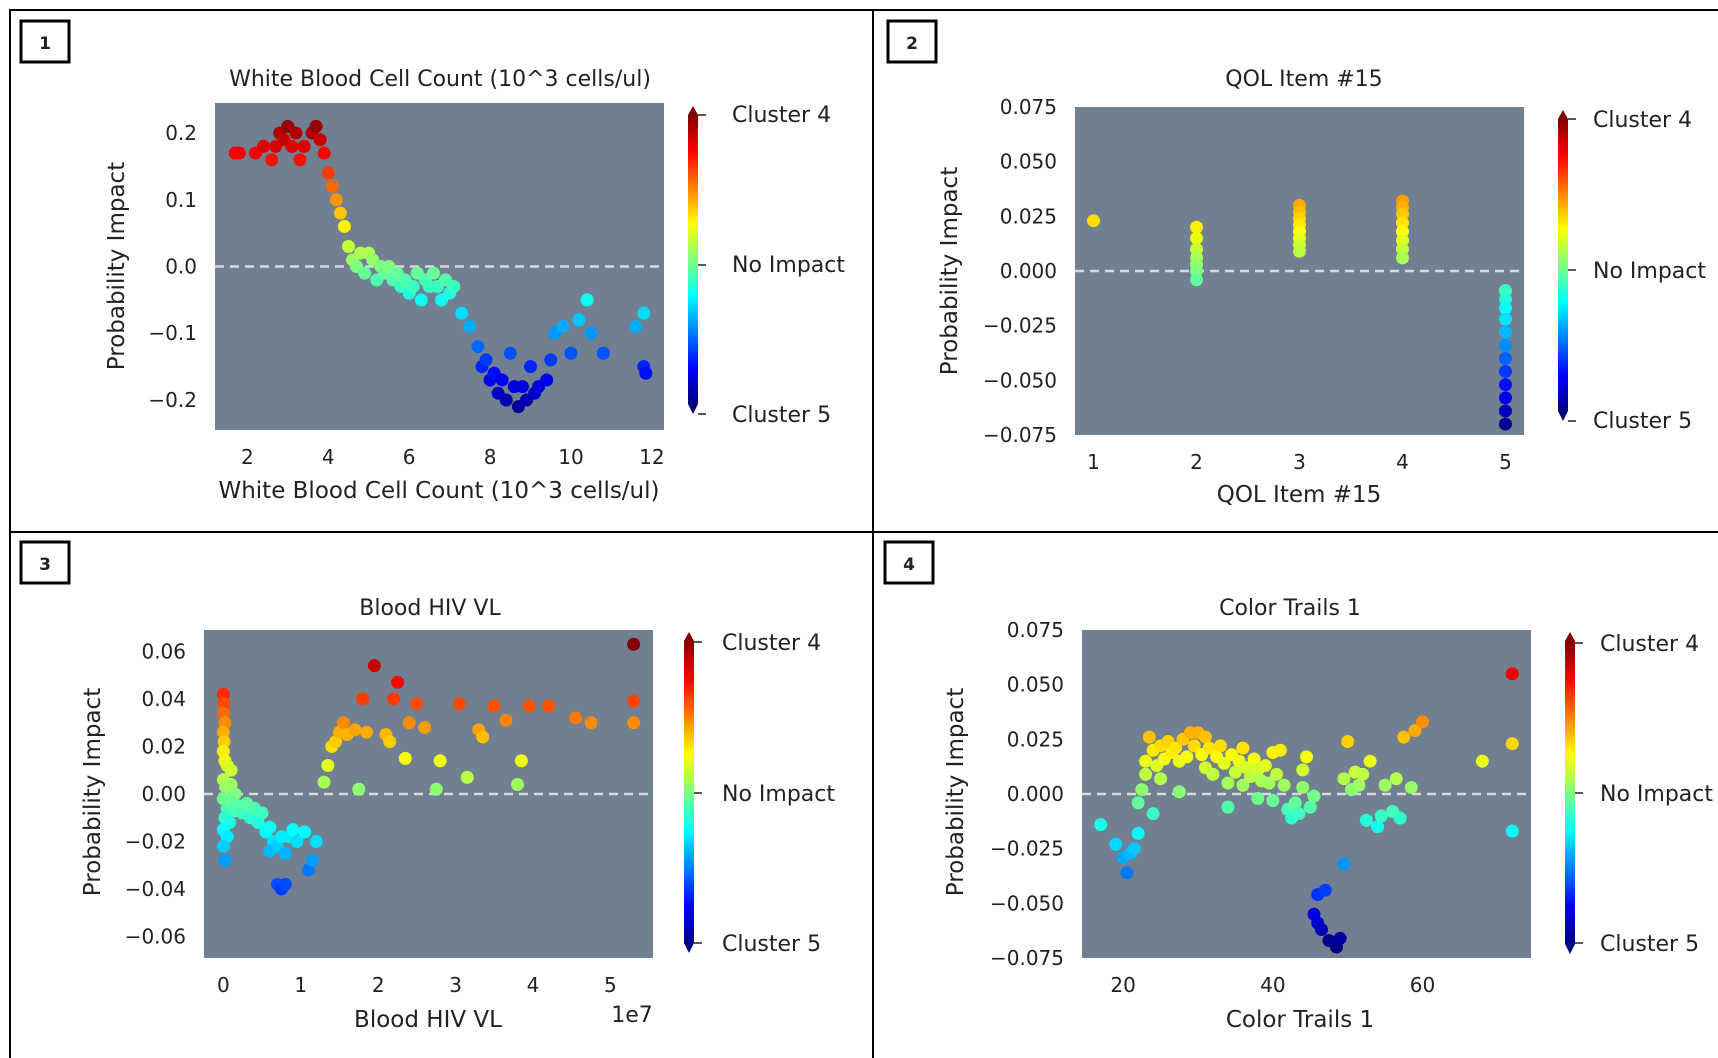  I want to click on y-tick-label: 0.025, so click(1028, 216).